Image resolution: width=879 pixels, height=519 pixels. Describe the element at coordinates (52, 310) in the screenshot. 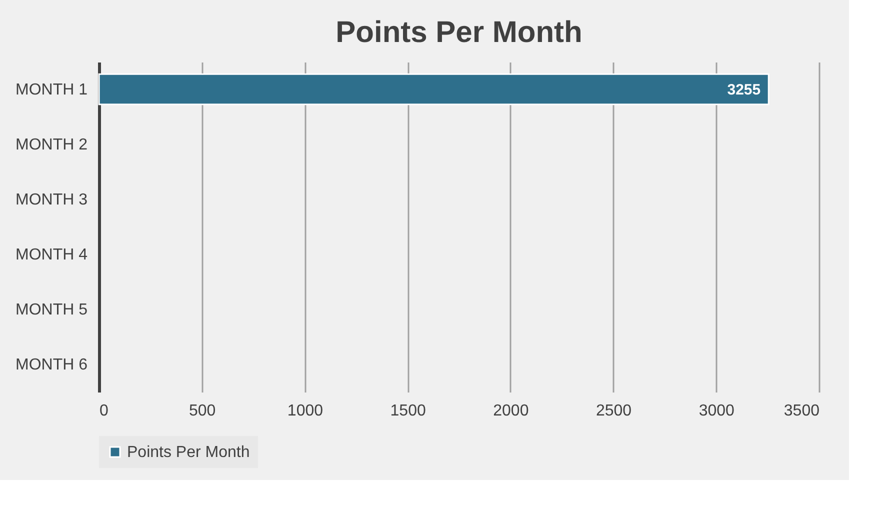

I see `y-tick-label: MONTH 5` at that location.